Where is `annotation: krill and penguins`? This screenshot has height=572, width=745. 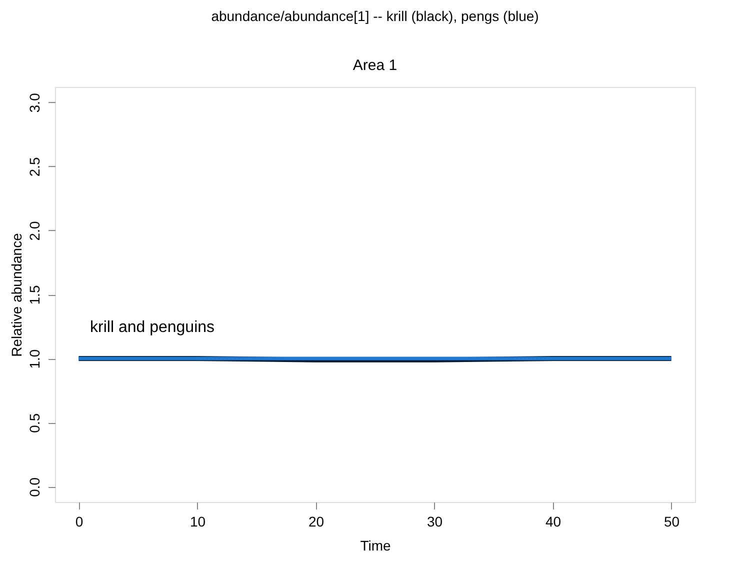 annotation: krill and penguins is located at coordinates (152, 327).